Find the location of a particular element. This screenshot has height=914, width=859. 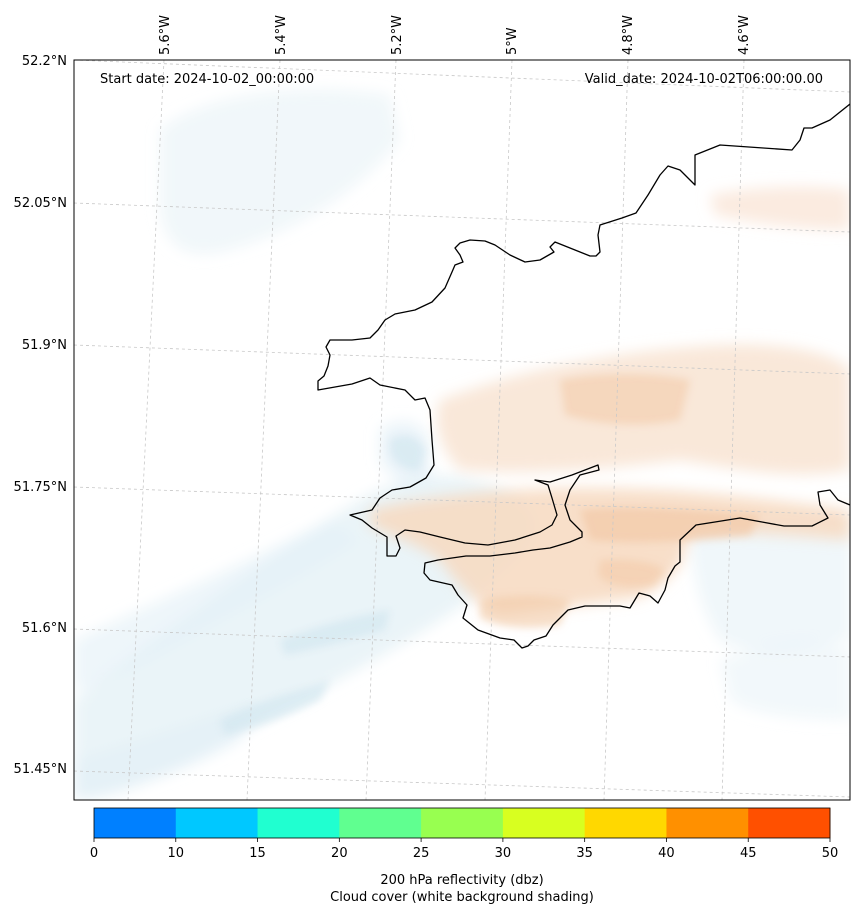

colorbar-tick-label: 35 is located at coordinates (584, 853).